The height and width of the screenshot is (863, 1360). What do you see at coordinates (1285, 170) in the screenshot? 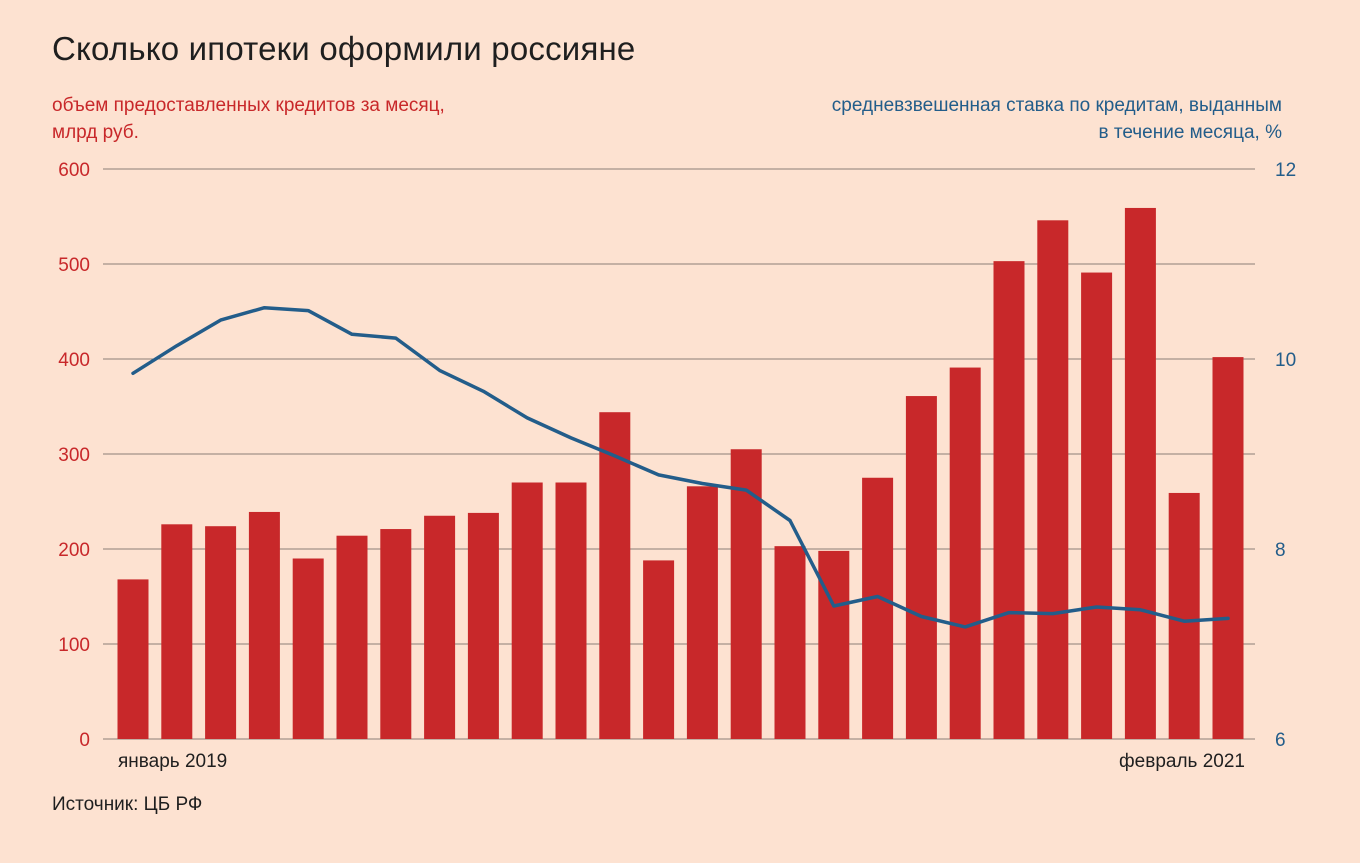
I see `right-tick-label: 12` at bounding box center [1285, 170].